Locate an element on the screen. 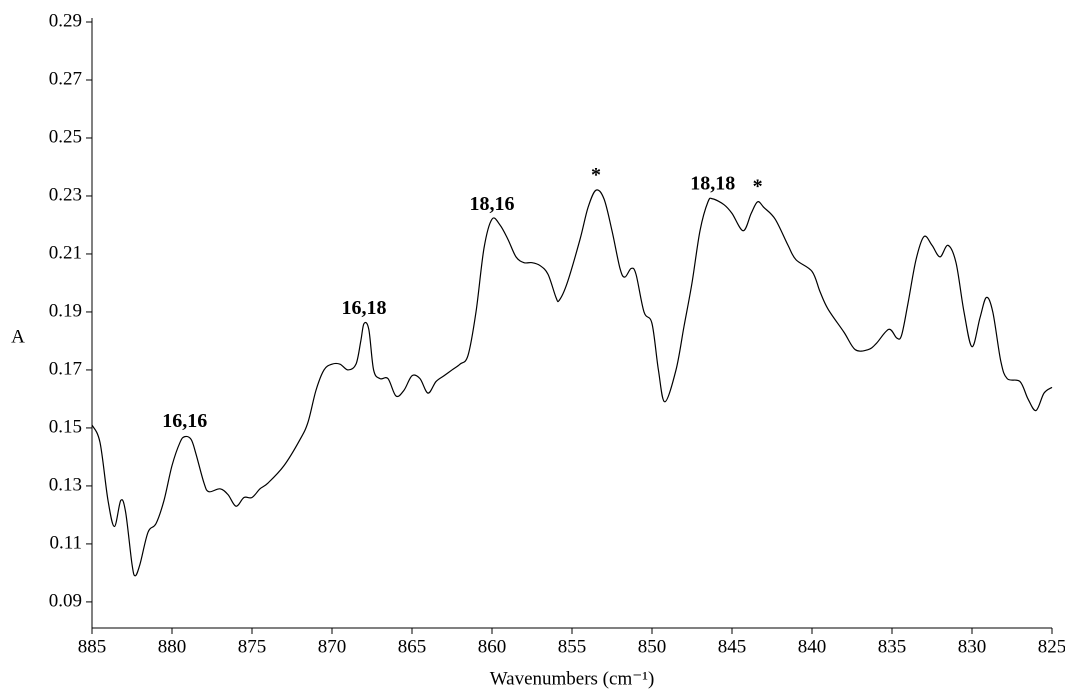 The image size is (1065, 691). y-tick-label: 0.21 is located at coordinates (65, 252).